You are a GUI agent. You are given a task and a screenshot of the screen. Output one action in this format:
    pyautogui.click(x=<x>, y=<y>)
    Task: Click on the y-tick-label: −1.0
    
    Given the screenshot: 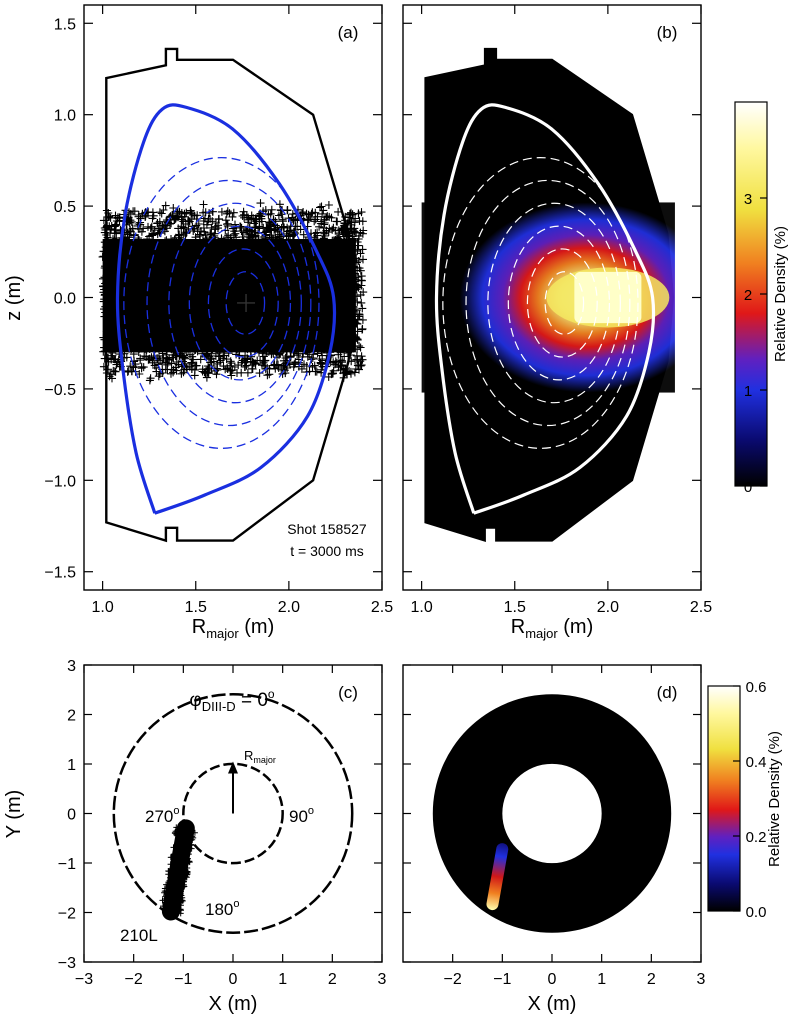 What is the action you would take?
    pyautogui.click(x=60, y=481)
    